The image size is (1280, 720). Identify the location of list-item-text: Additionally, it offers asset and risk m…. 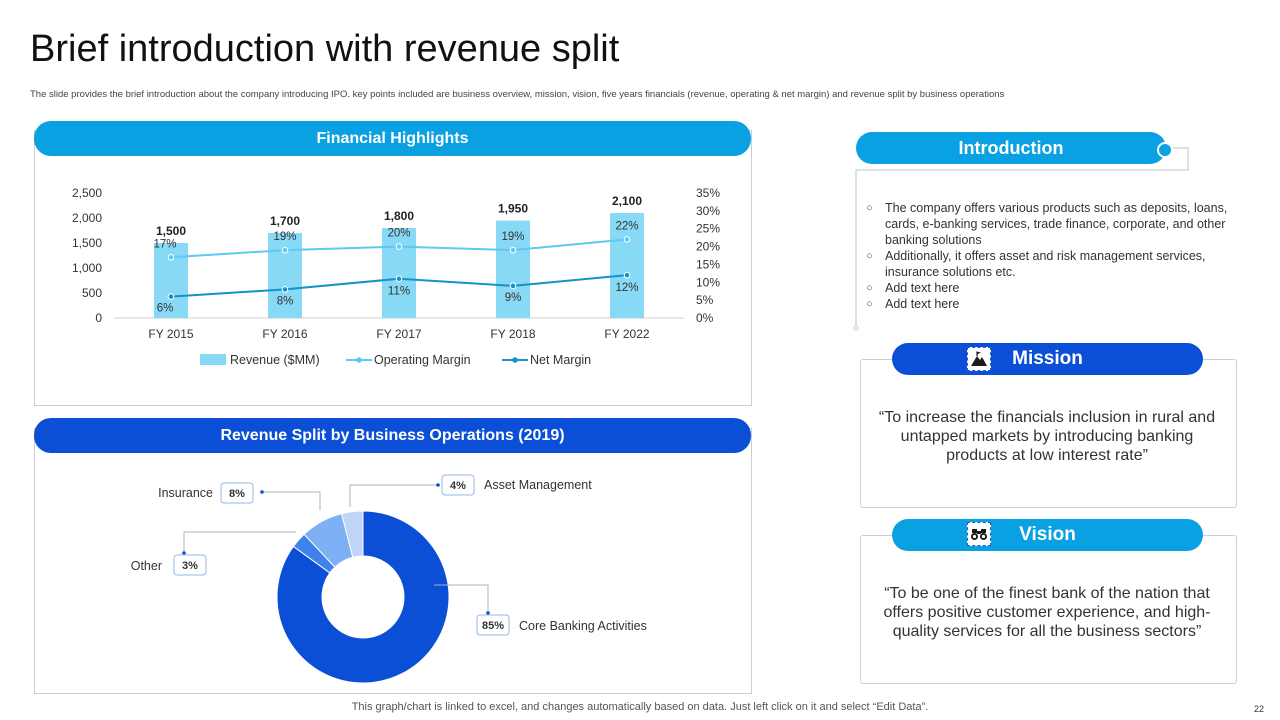
(1045, 264).